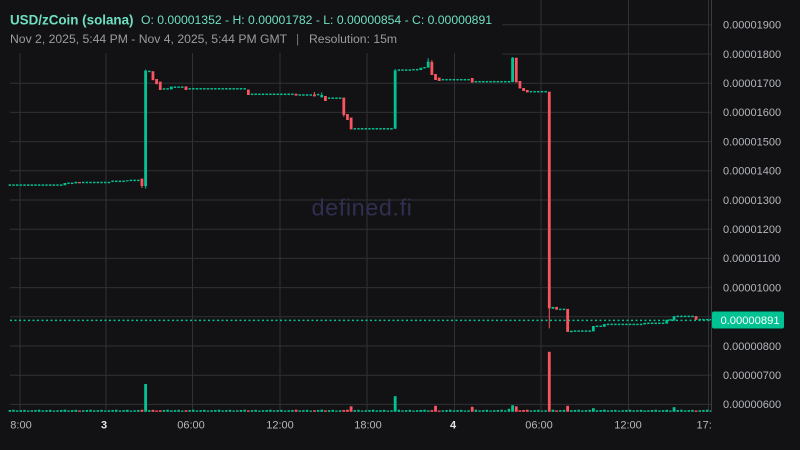 The image size is (800, 450). What do you see at coordinates (104, 426) in the screenshot?
I see `svg-text: 3` at bounding box center [104, 426].